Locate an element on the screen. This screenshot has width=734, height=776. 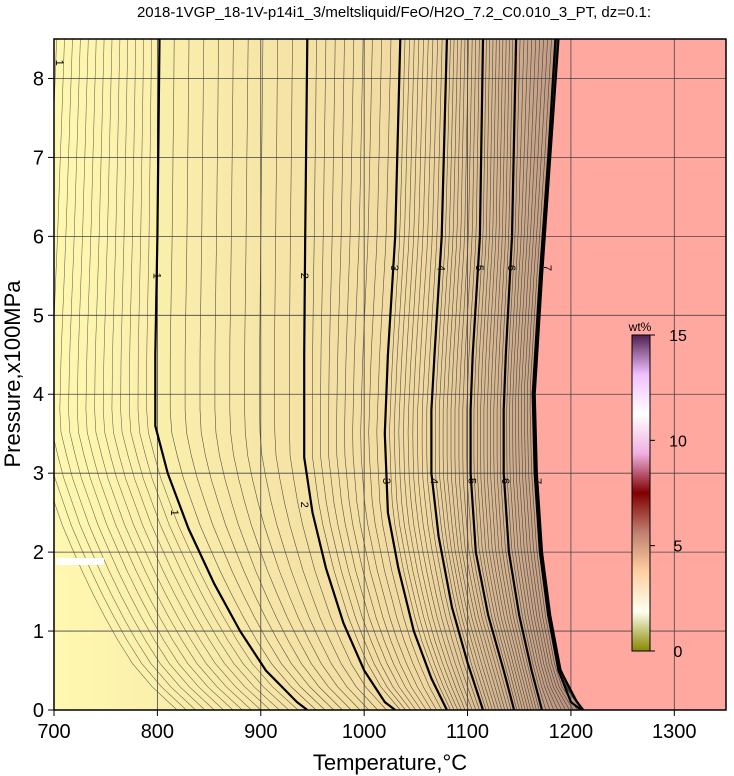
y-tick-label: 5 is located at coordinates (38, 316).